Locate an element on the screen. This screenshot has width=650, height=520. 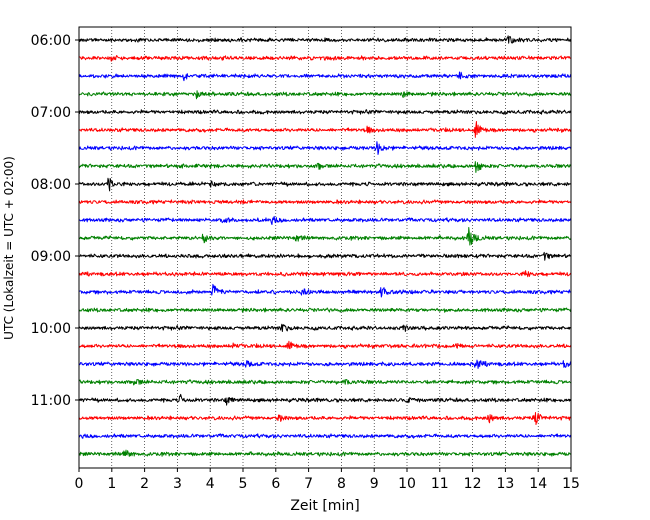
y-tick-label: 06:00 is located at coordinates (51, 41).